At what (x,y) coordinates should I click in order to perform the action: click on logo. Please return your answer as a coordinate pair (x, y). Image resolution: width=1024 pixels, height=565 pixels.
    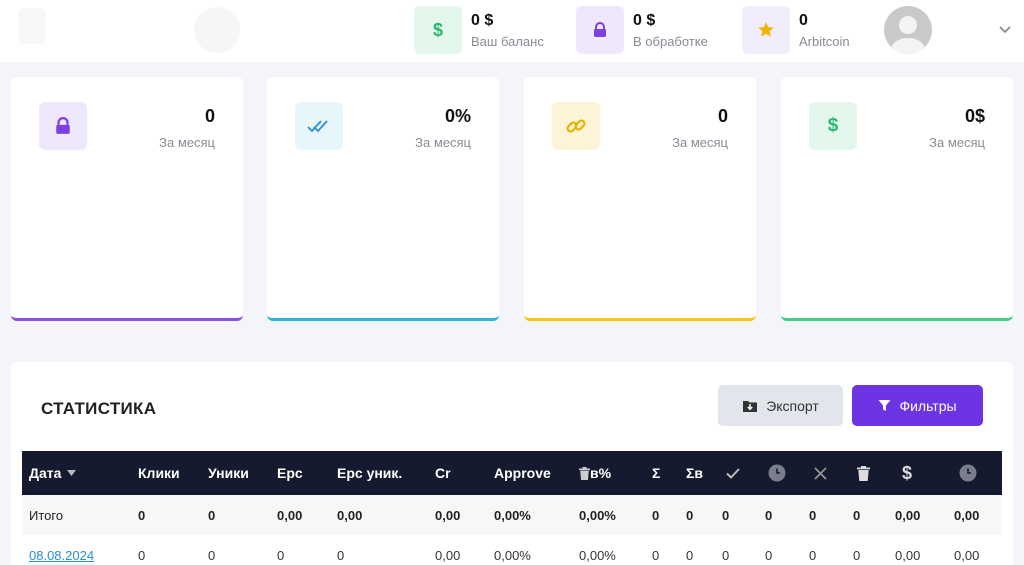
    Looking at the image, I should click on (32, 26).